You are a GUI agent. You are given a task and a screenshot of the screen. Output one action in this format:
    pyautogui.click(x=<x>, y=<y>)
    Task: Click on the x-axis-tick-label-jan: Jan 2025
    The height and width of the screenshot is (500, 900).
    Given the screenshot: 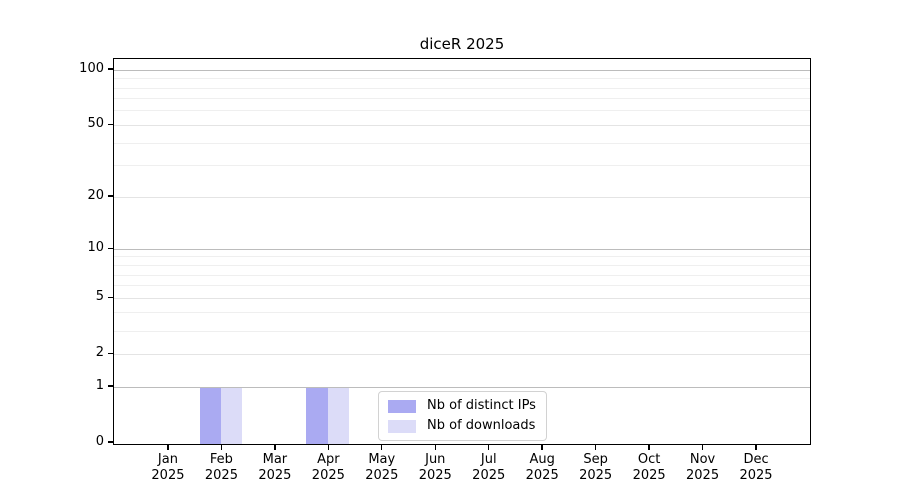 What is the action you would take?
    pyautogui.click(x=168, y=468)
    